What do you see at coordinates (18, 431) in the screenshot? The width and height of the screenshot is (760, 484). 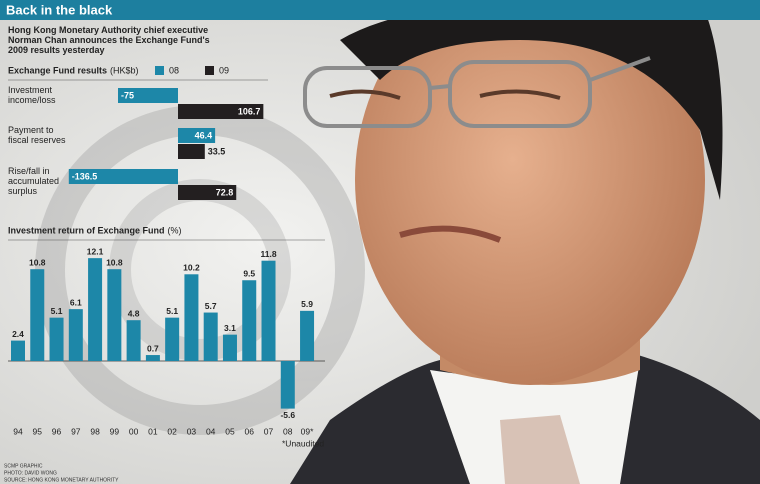 I see `x-tick-label: 94` at bounding box center [18, 431].